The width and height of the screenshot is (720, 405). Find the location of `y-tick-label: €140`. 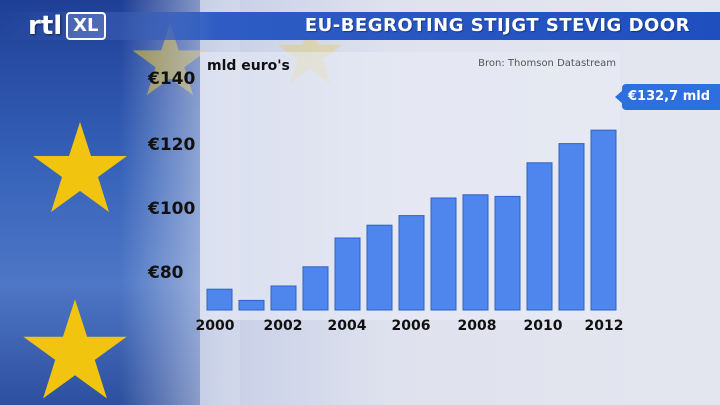

y-tick-label: €140 is located at coordinates (172, 79).